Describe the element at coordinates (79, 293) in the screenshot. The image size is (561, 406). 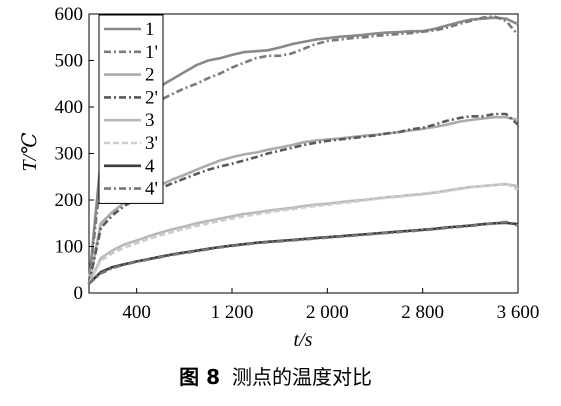
I see `y-tick-label: 0` at that location.